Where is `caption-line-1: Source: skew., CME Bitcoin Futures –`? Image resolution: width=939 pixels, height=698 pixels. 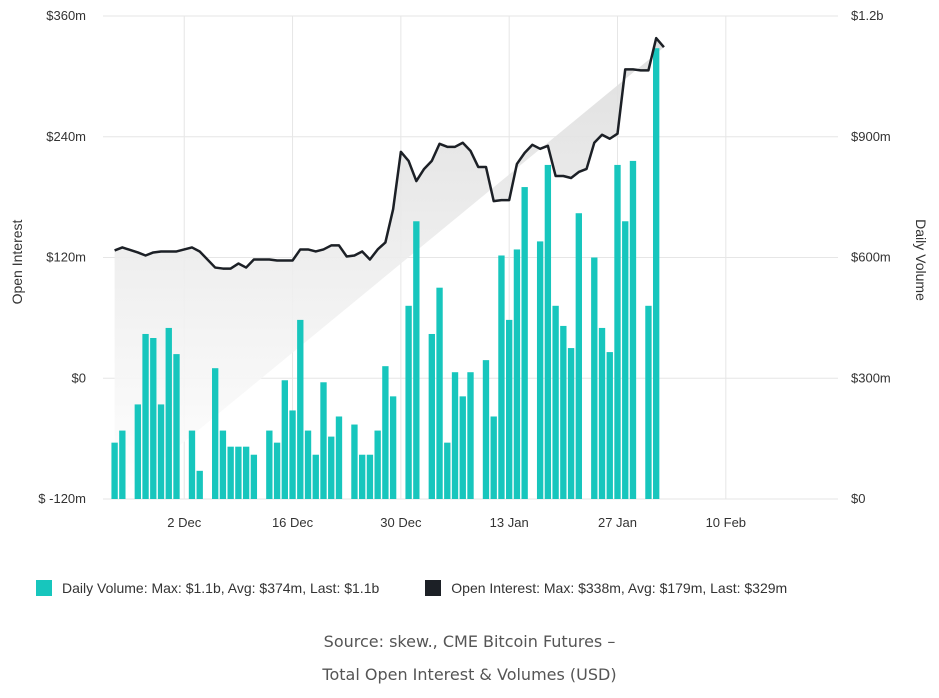
caption-line-1: Source: skew., CME Bitcoin Futures – is located at coordinates (469, 641).